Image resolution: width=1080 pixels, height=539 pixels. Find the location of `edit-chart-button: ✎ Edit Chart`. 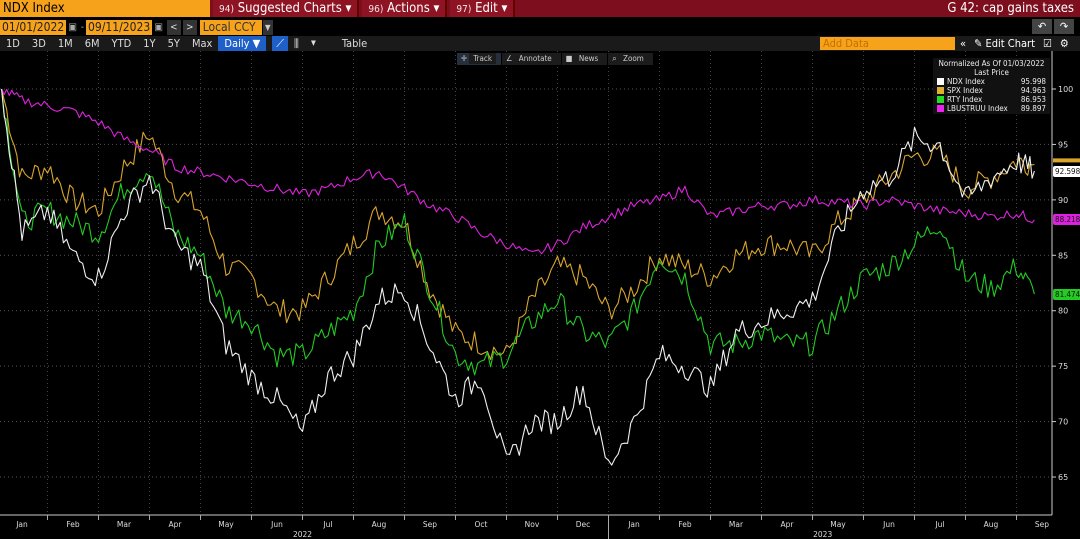

edit-chart-button: ✎ Edit Chart is located at coordinates (1005, 43).